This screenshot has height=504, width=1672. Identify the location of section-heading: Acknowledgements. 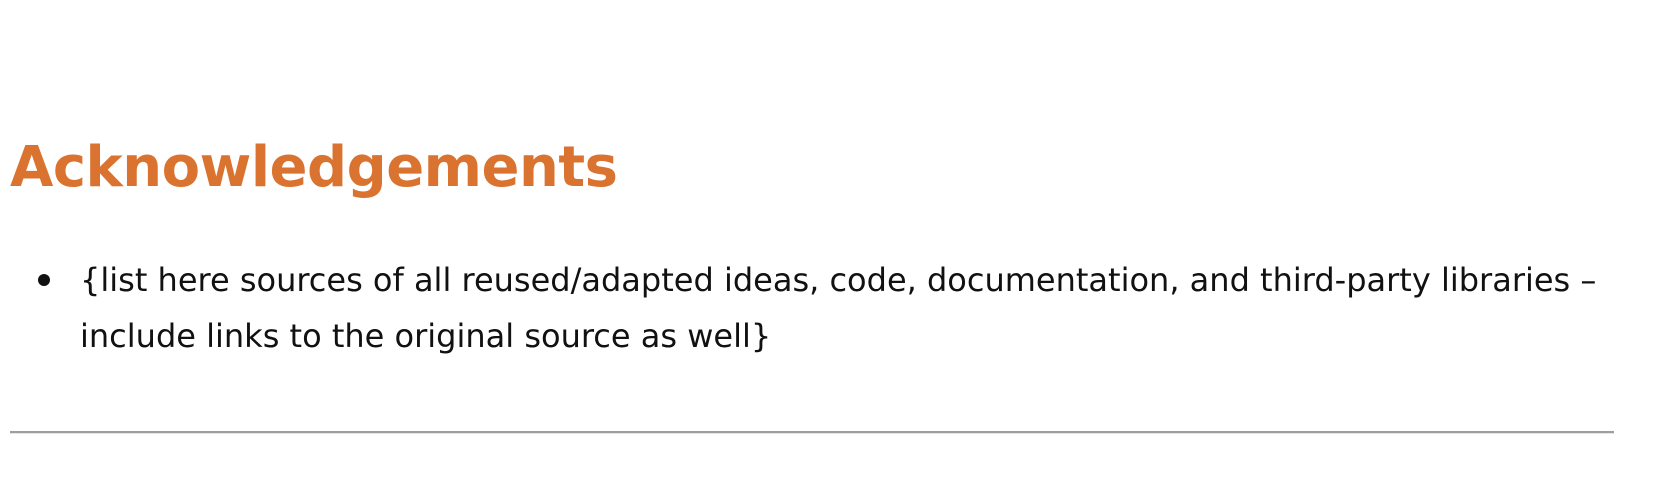
(314, 167).